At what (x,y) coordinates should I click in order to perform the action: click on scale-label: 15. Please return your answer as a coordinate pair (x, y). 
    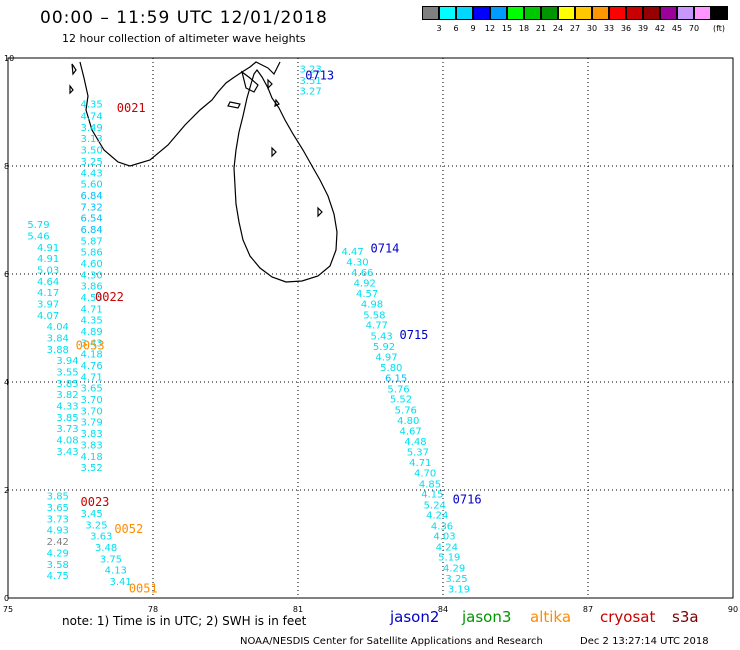
    Looking at the image, I should click on (507, 28).